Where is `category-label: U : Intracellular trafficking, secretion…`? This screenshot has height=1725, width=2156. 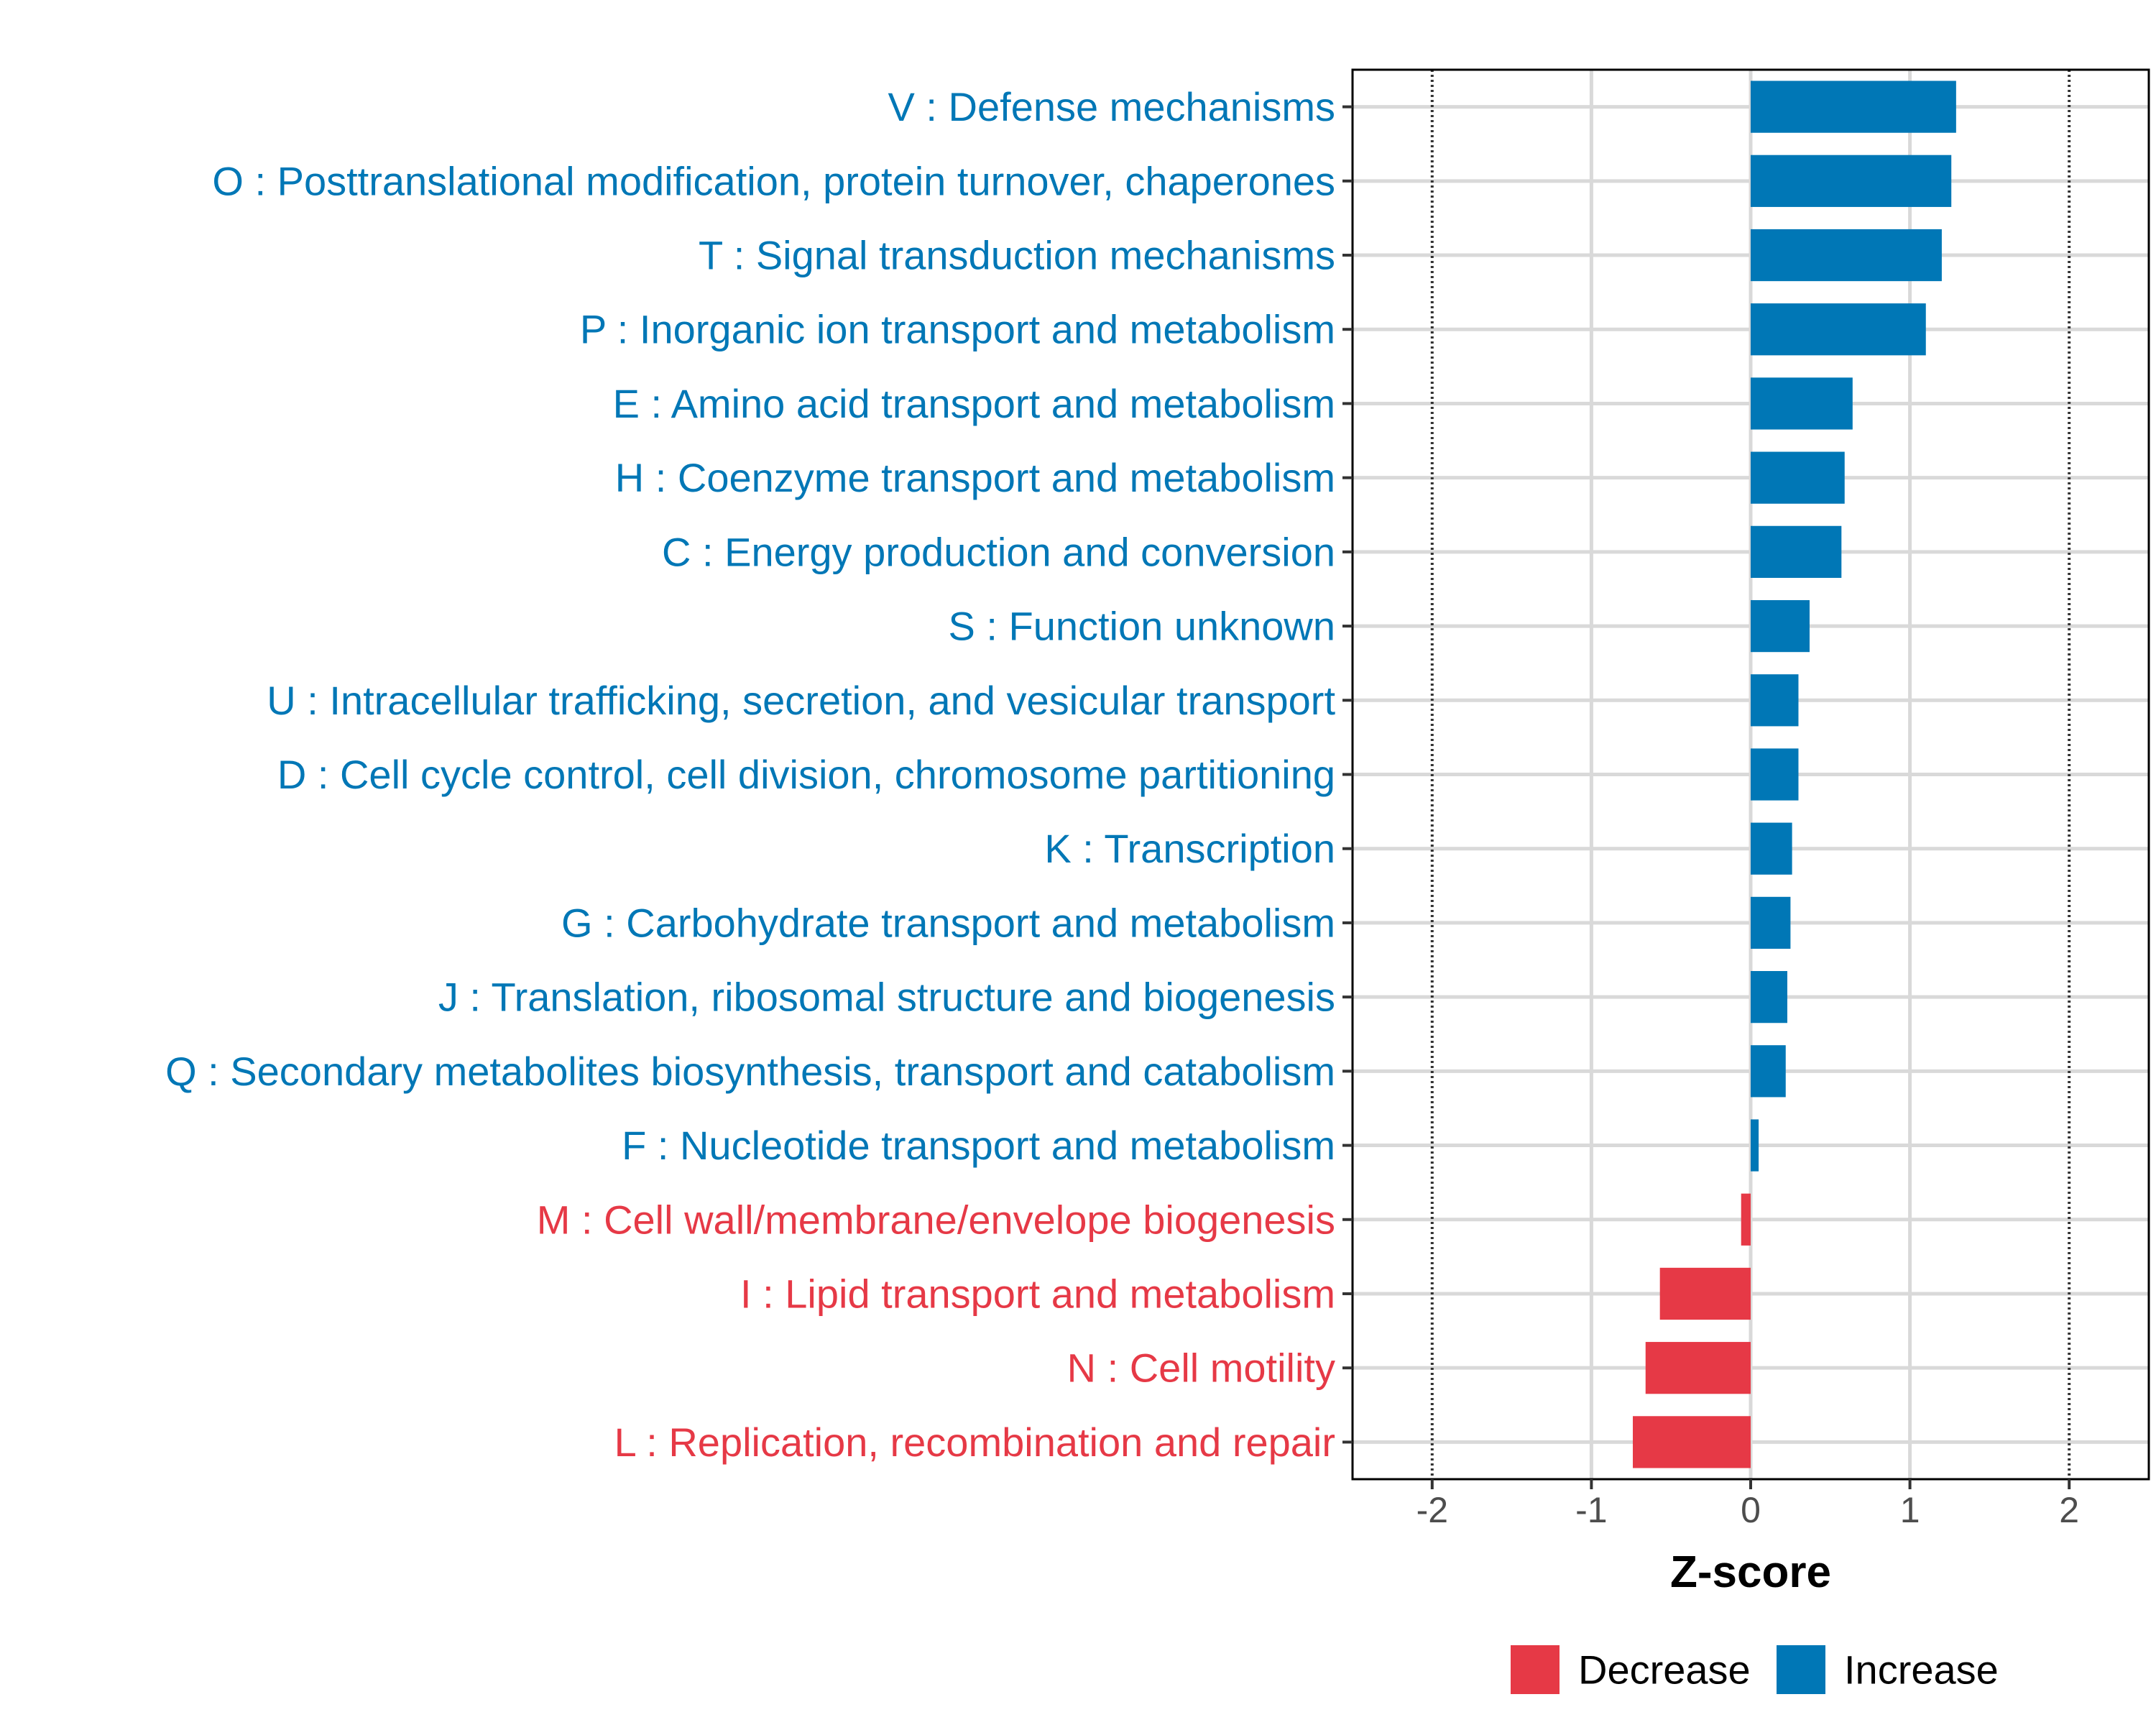
category-label: U : Intracellular trafficking, secretion… is located at coordinates (801, 700).